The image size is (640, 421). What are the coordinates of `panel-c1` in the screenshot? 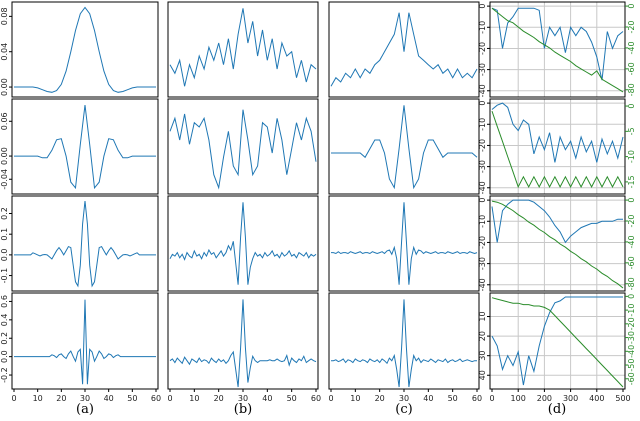 It's located at (404, 49).